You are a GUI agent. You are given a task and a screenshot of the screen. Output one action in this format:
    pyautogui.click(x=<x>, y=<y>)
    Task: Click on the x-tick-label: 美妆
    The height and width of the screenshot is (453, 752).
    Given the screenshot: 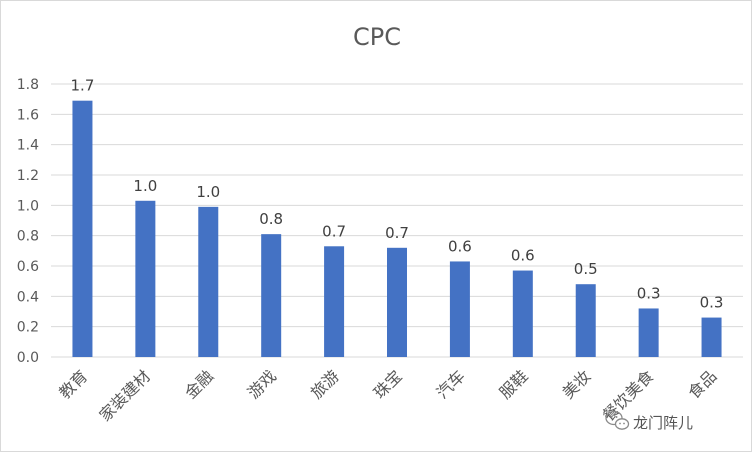 What is the action you would take?
    pyautogui.click(x=576, y=384)
    